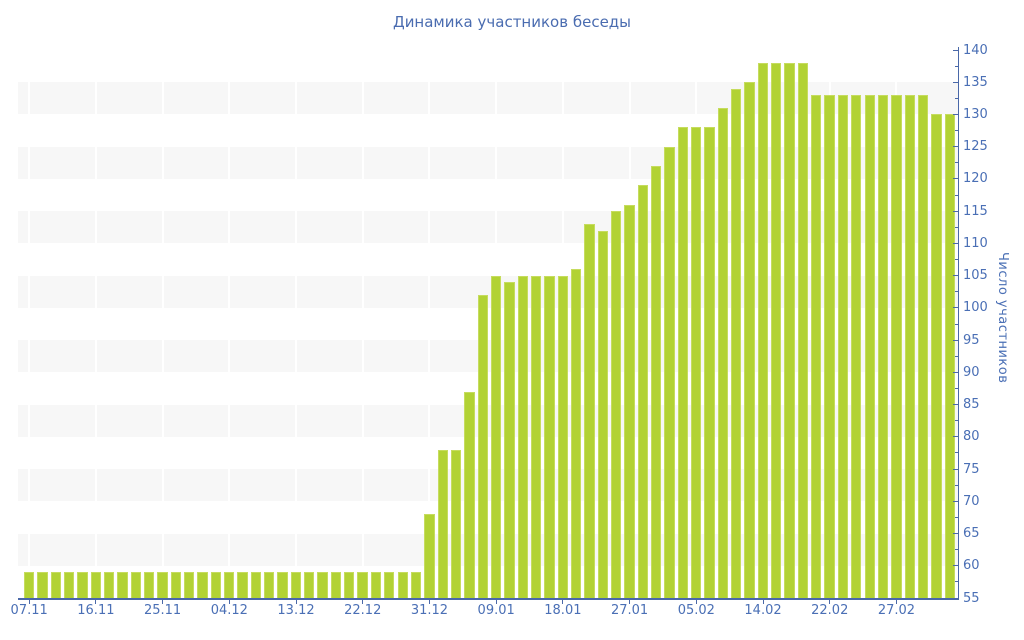  Describe the element at coordinates (229, 610) in the screenshot. I see `x-tick-label: 04.12` at that location.